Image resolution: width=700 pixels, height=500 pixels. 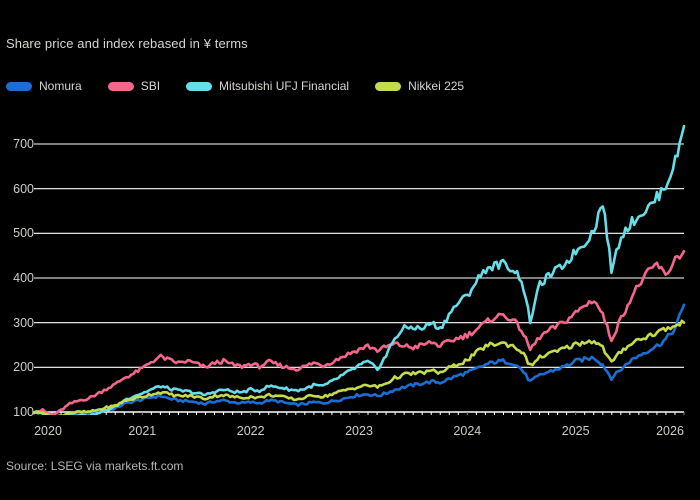 What do you see at coordinates (23, 278) in the screenshot?
I see `y-axis-tick-label: 400` at bounding box center [23, 278].